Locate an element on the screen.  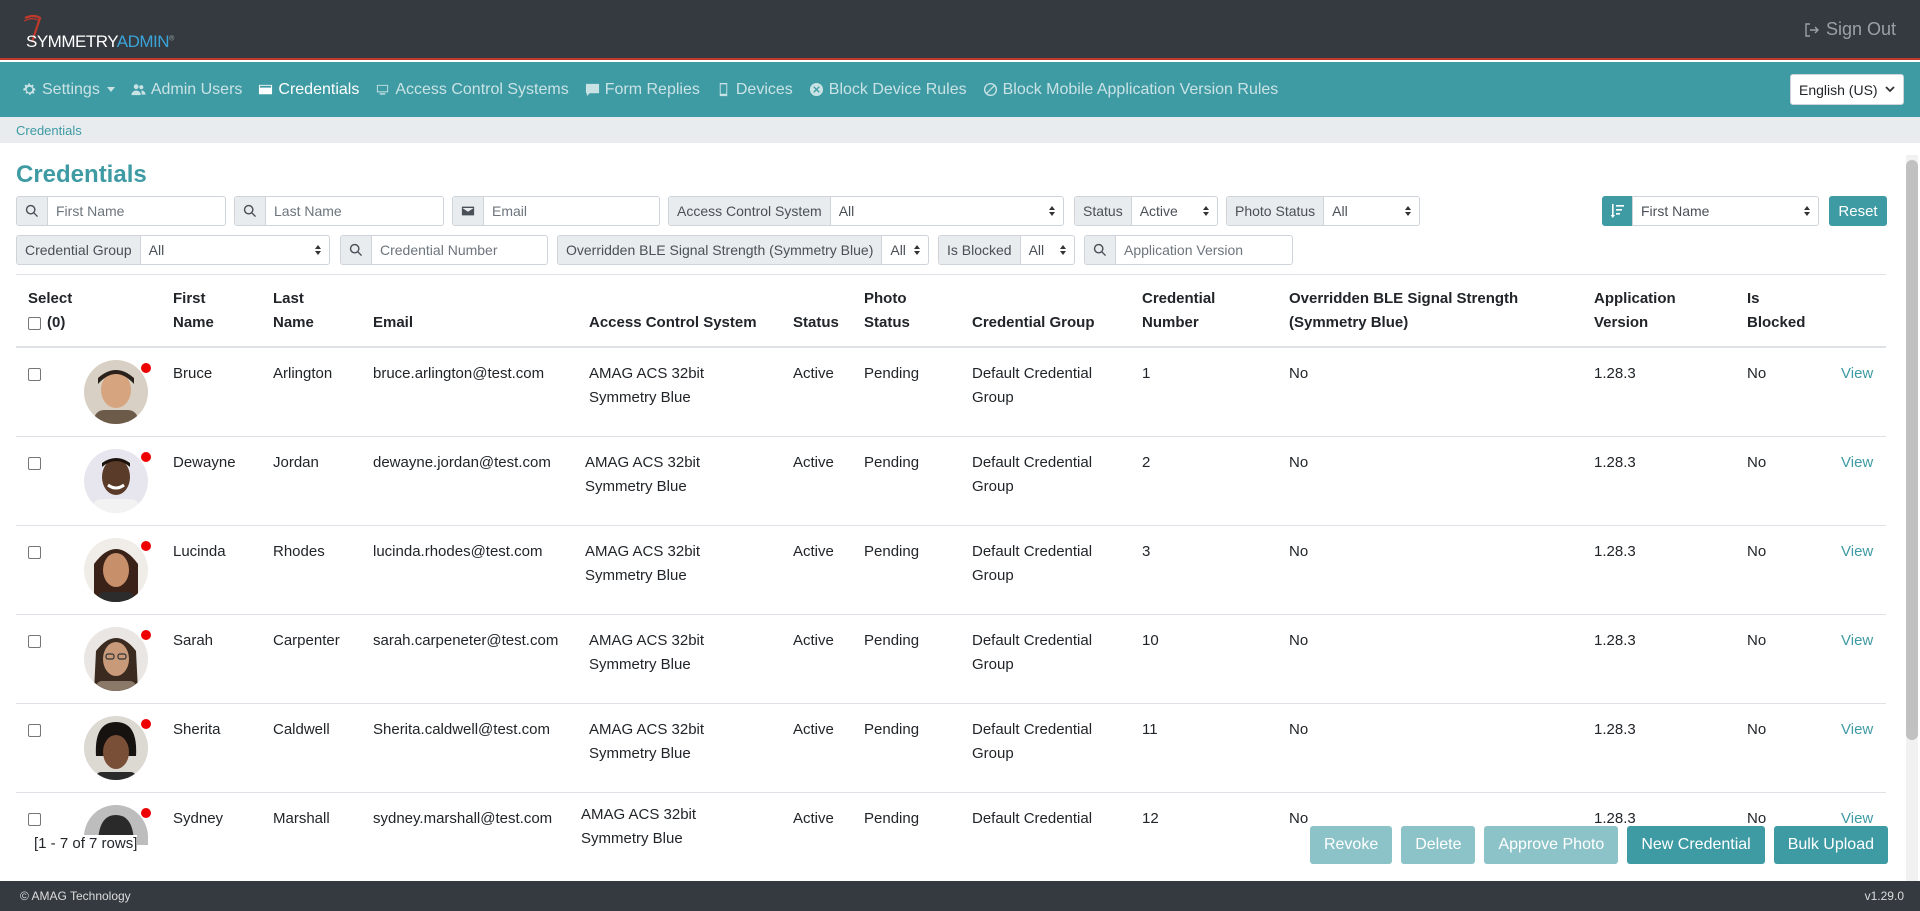
header-email: Email is located at coordinates (393, 322).